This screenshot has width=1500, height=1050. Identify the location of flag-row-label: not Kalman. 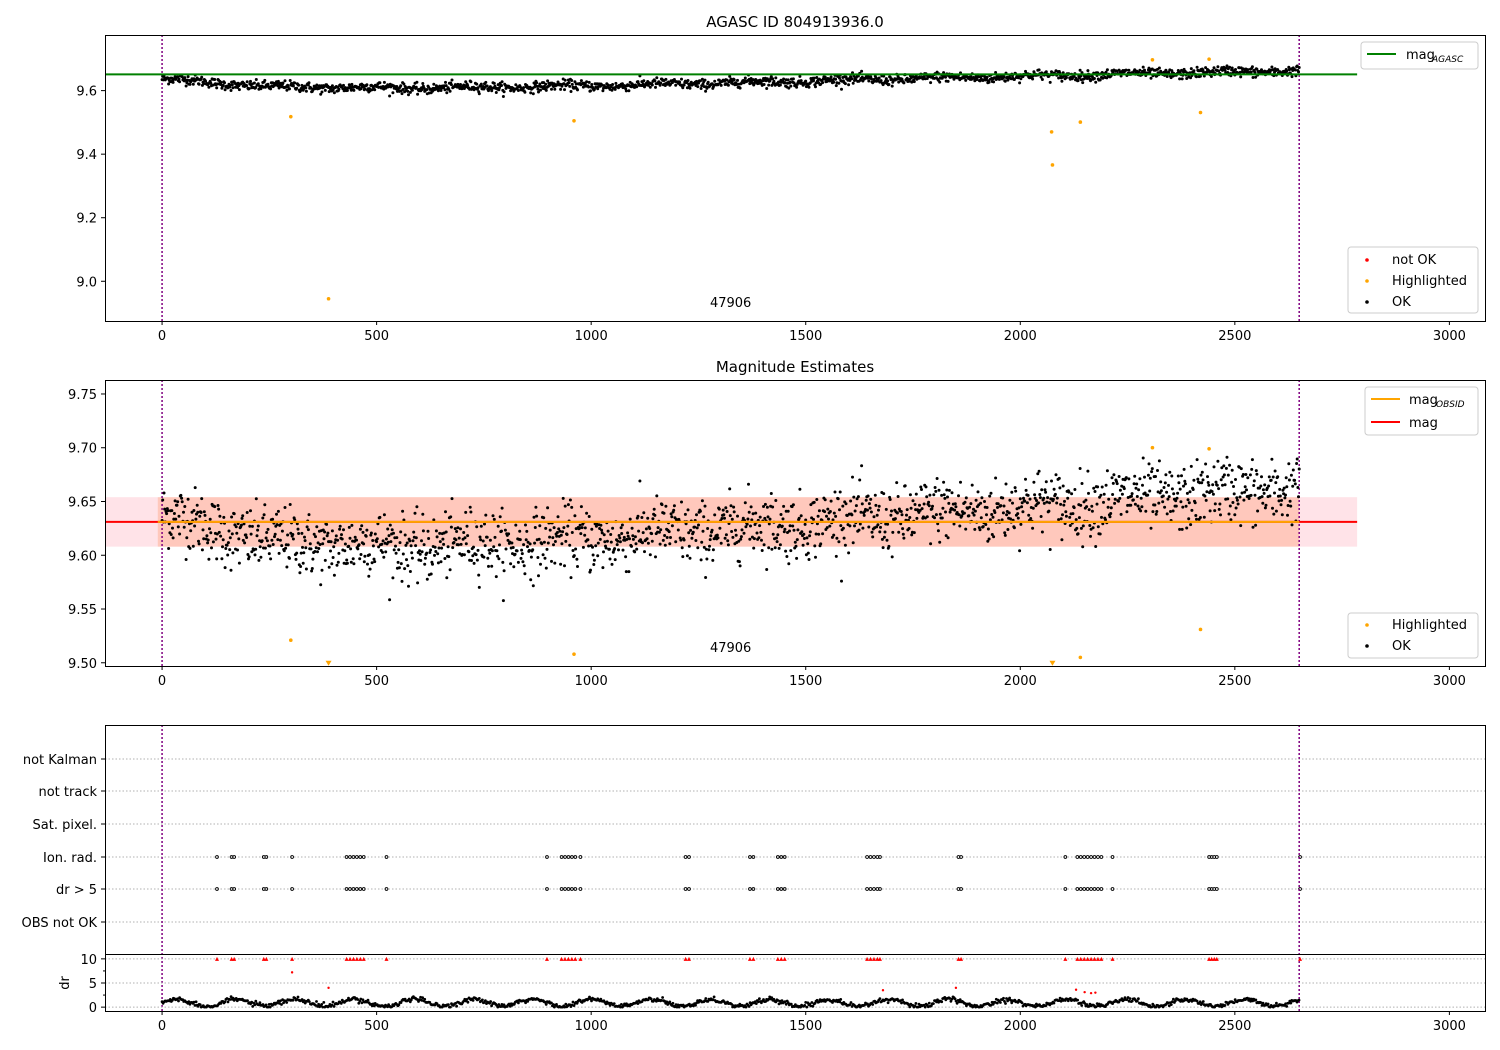
(60, 760).